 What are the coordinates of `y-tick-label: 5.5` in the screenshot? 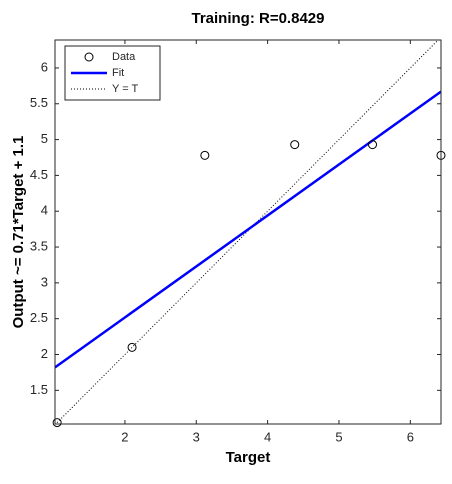 It's located at (39, 102).